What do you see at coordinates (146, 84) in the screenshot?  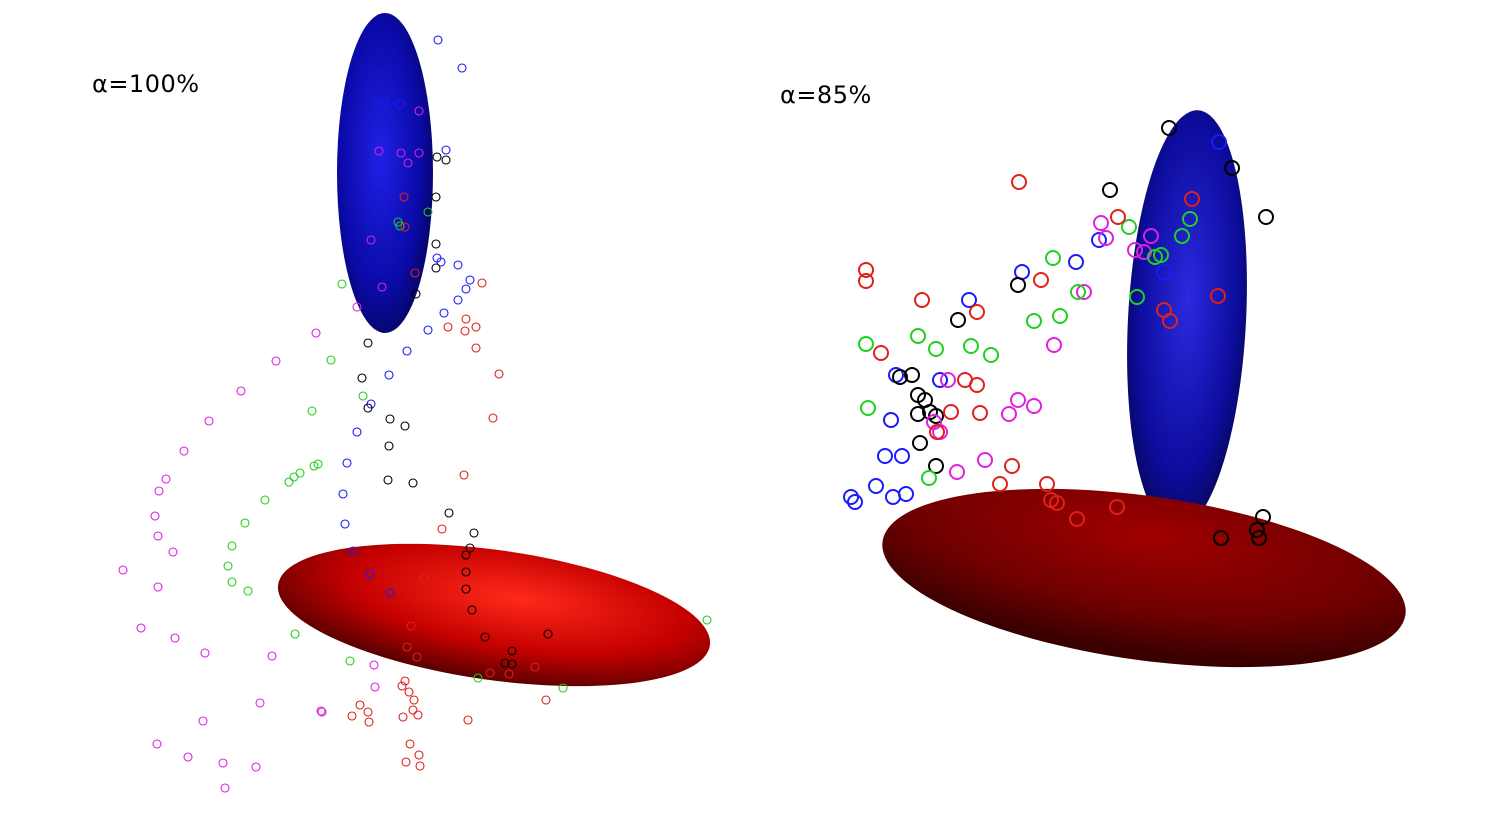 I see `panel-left-title: α=100%` at bounding box center [146, 84].